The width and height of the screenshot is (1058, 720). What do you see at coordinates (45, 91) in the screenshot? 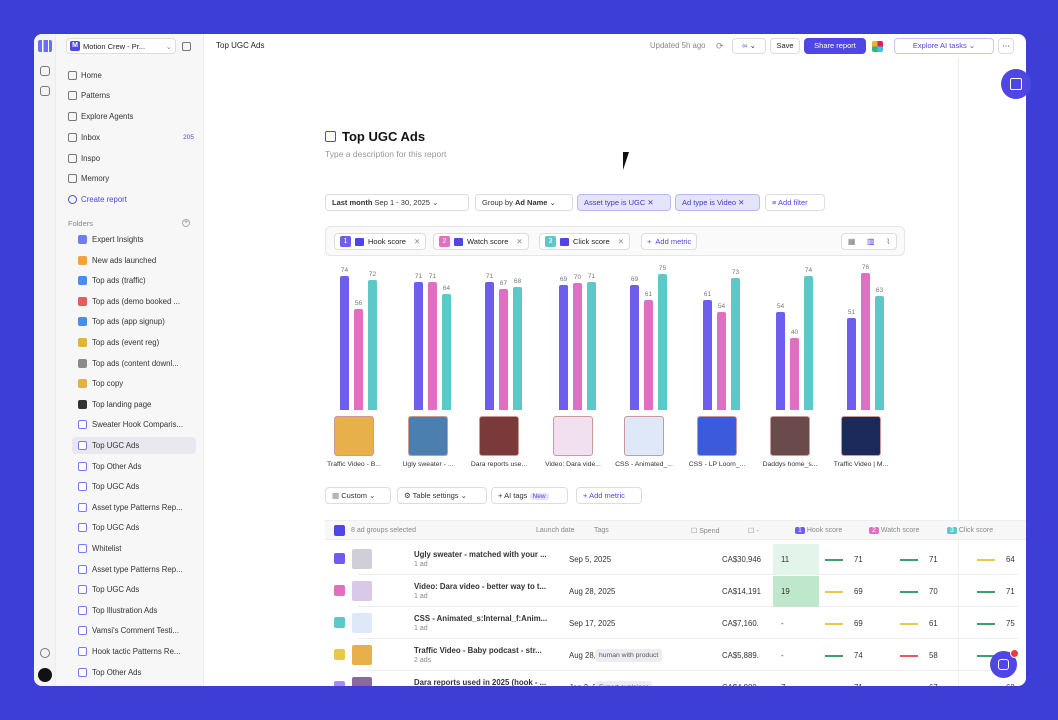
I see `grid-icon` at bounding box center [45, 91].